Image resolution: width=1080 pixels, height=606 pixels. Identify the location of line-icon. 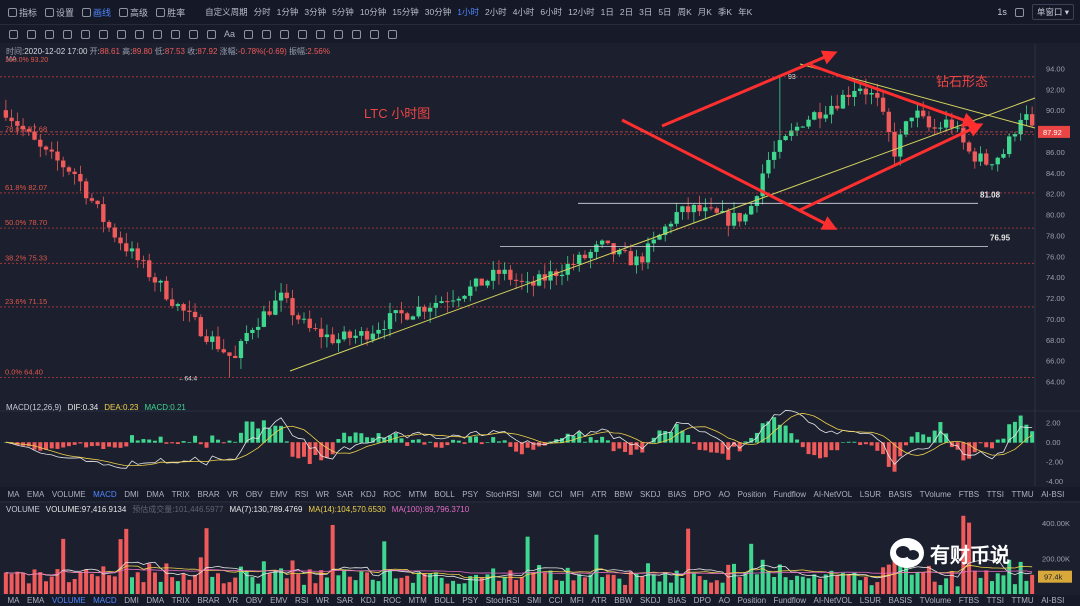
(31, 34).